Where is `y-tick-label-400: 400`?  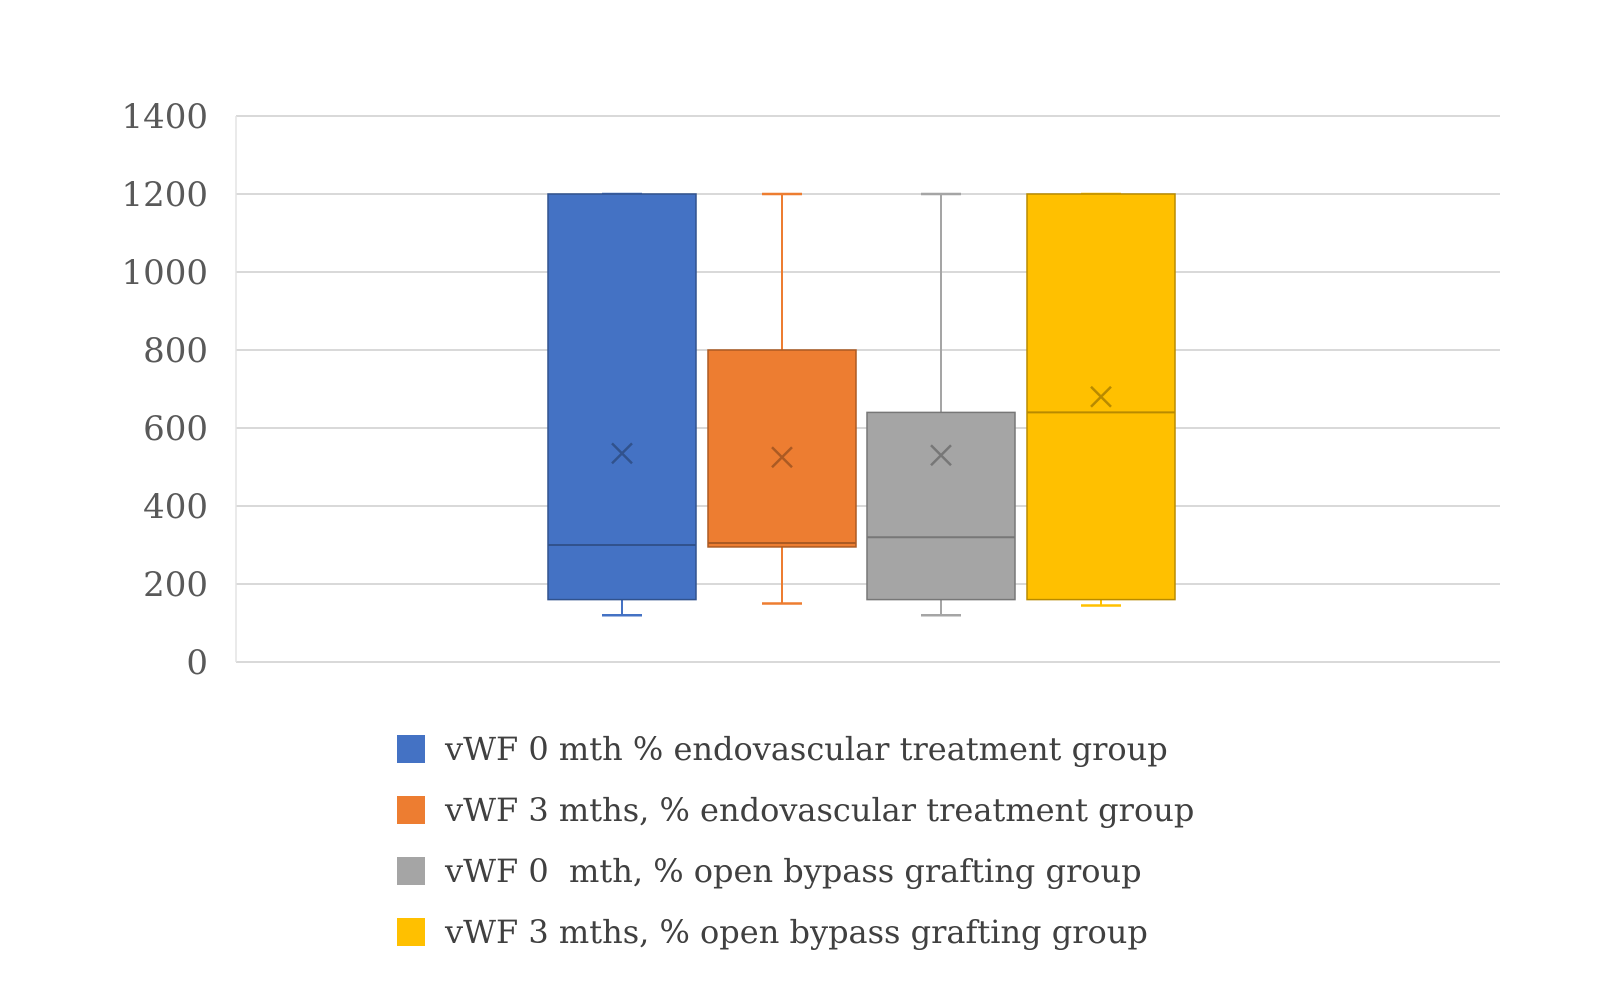
y-tick-label-400: 400 is located at coordinates (175, 507).